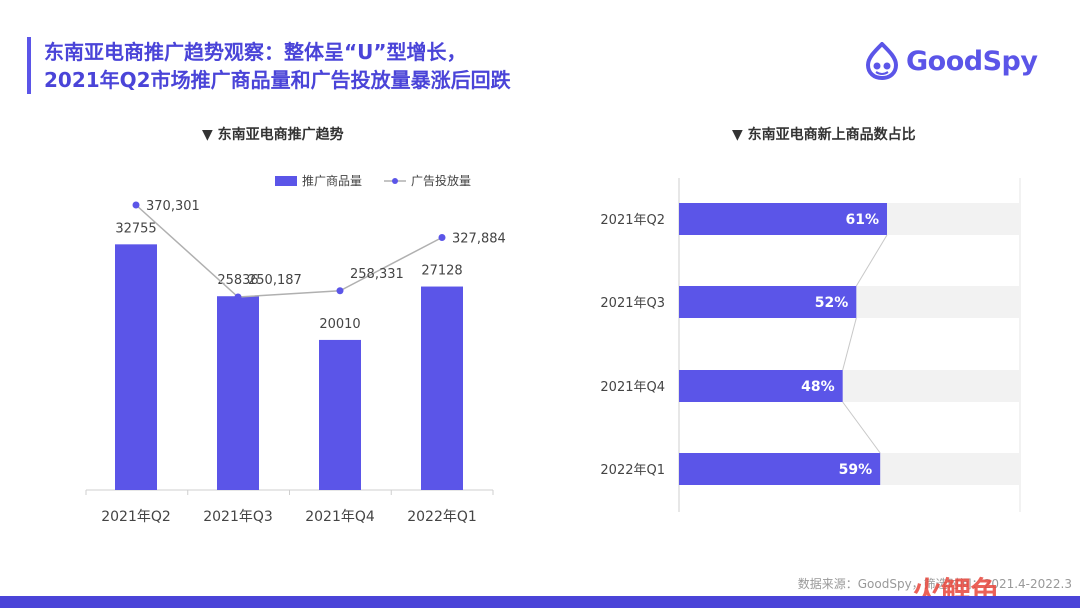 The width and height of the screenshot is (1080, 608). Describe the element at coordinates (972, 61) in the screenshot. I see `logo-text: GoodSpy` at that location.